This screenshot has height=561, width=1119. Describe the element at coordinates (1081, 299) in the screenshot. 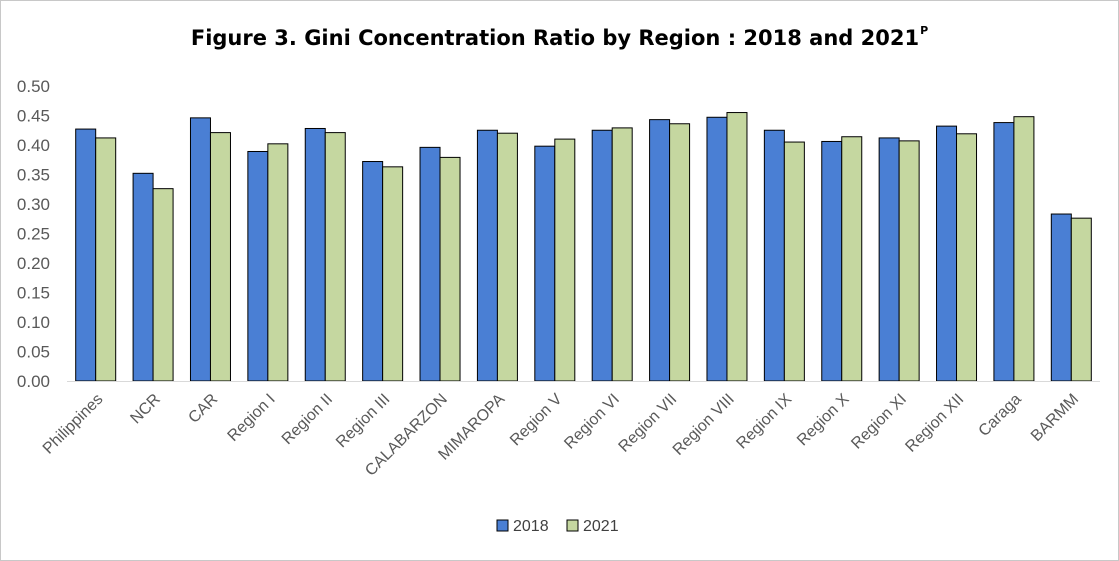

I see `bar-2021-barmm` at that location.